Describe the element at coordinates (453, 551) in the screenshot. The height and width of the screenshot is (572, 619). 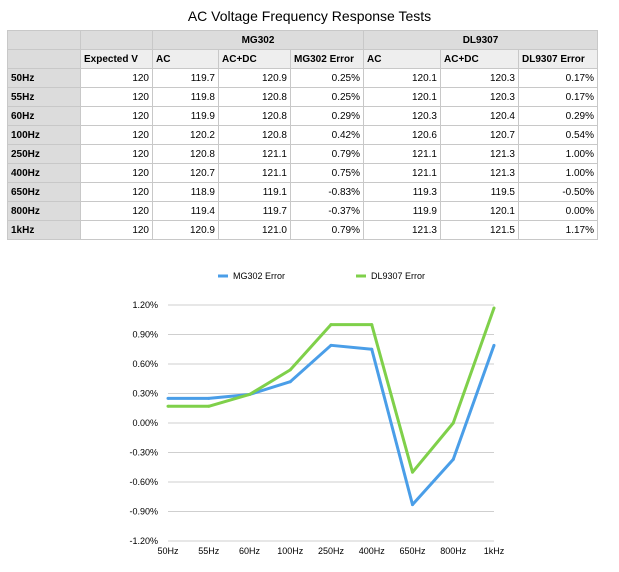
I see `x-tick-label: 800Hz` at that location.